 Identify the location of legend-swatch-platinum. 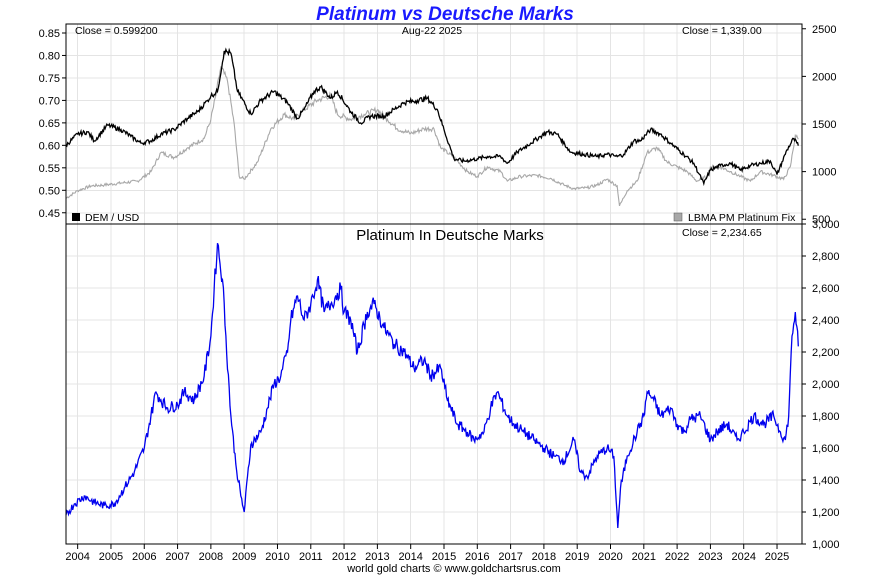
(678, 217).